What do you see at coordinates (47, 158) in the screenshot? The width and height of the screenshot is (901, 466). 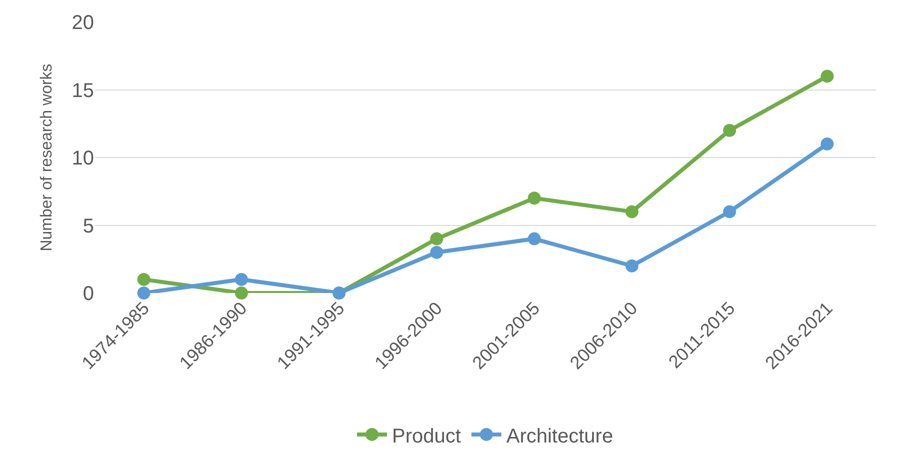 I see `y-axis-title: Number of research works` at bounding box center [47, 158].